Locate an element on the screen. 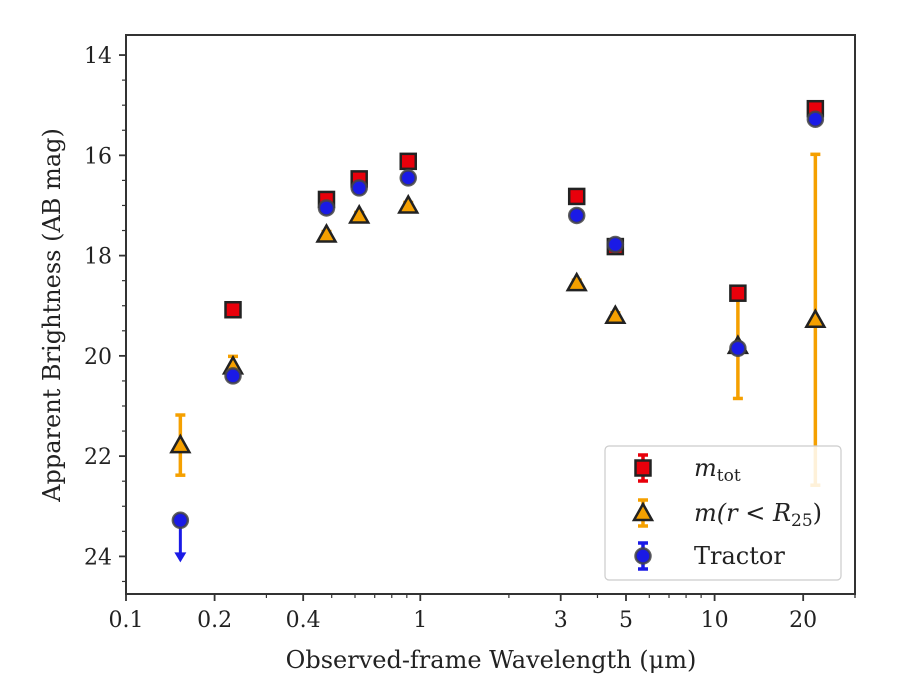 Image resolution: width=900 pixels, height=700 pixels. y-tick-label: 14 is located at coordinates (98, 56).